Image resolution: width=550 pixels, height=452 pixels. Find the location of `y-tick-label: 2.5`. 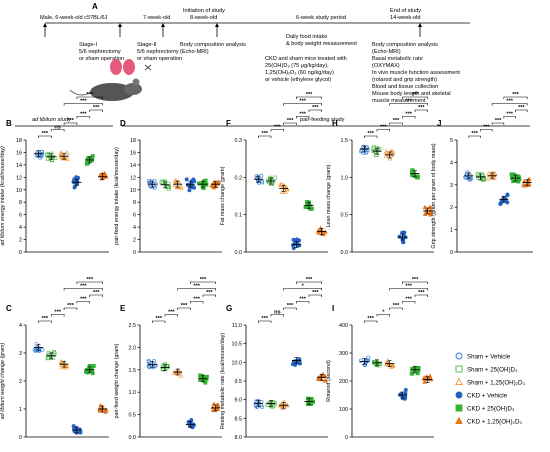

y-tick-label: 2.5 is located at coordinates (133, 326).